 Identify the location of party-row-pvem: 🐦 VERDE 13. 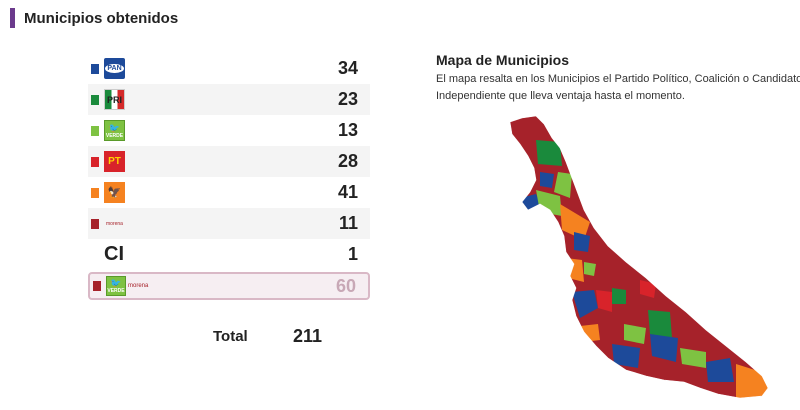
(229, 130).